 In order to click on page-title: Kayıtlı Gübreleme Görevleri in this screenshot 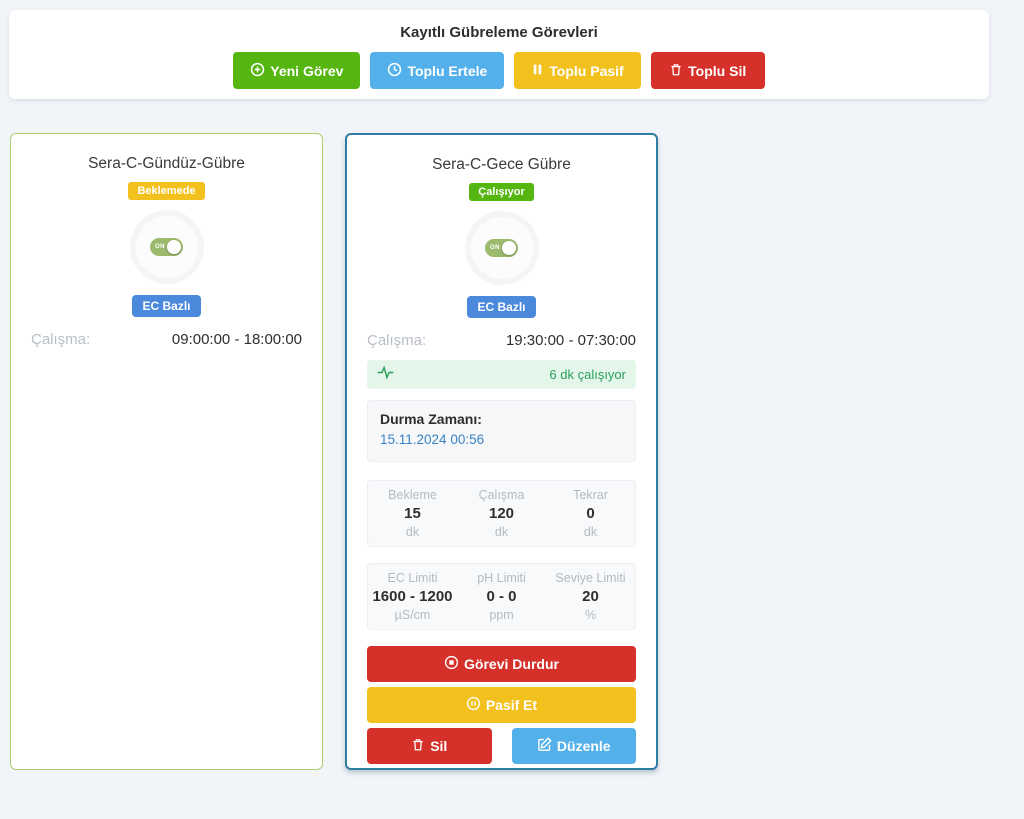, I will do `click(499, 32)`.